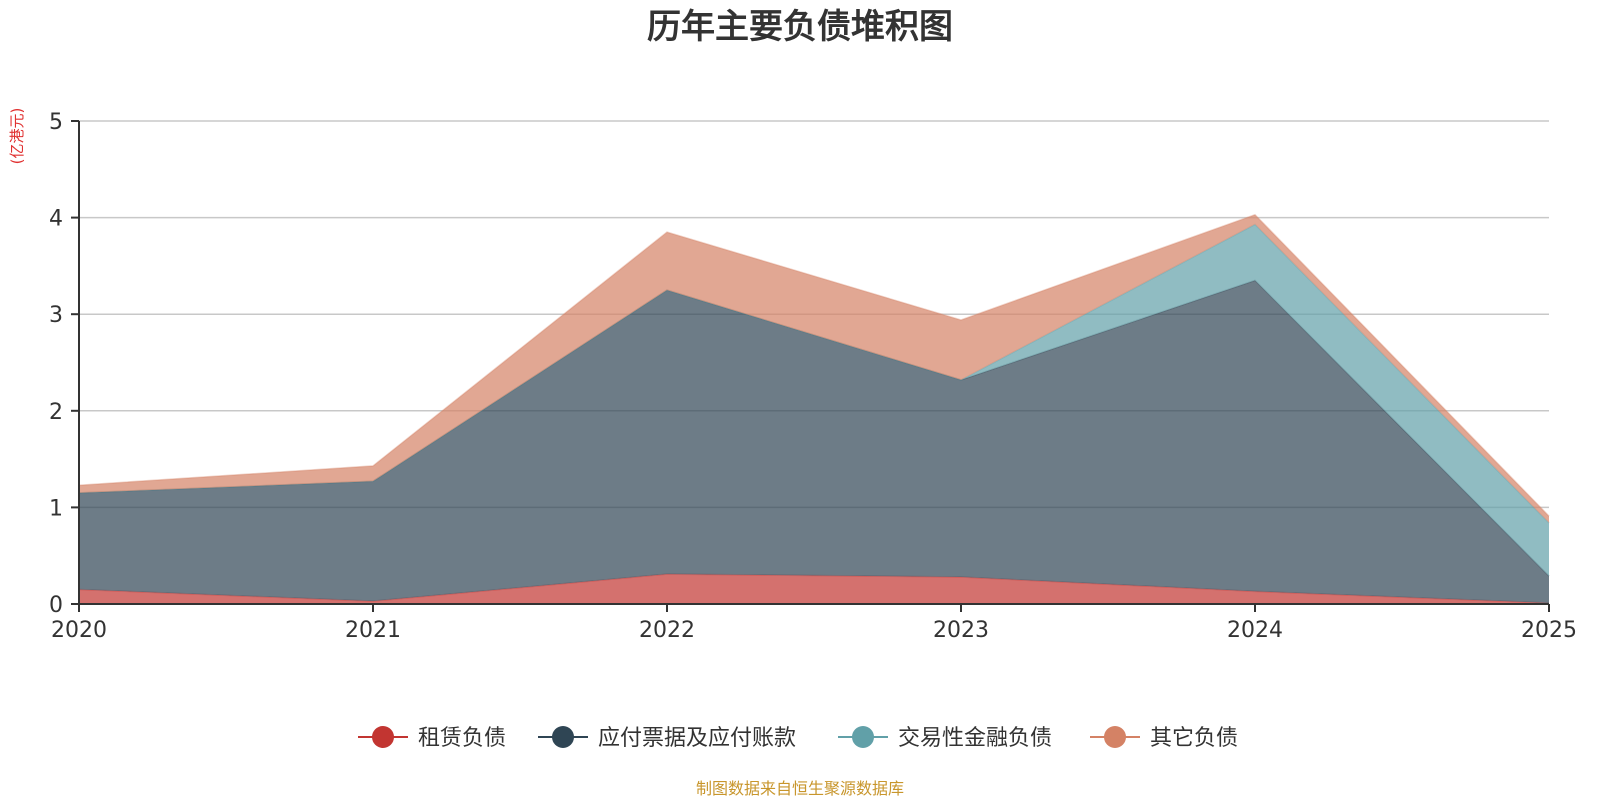 Image resolution: width=1600 pixels, height=800 pixels. I want to click on legend-item-0: 租赁负债, so click(432, 738).